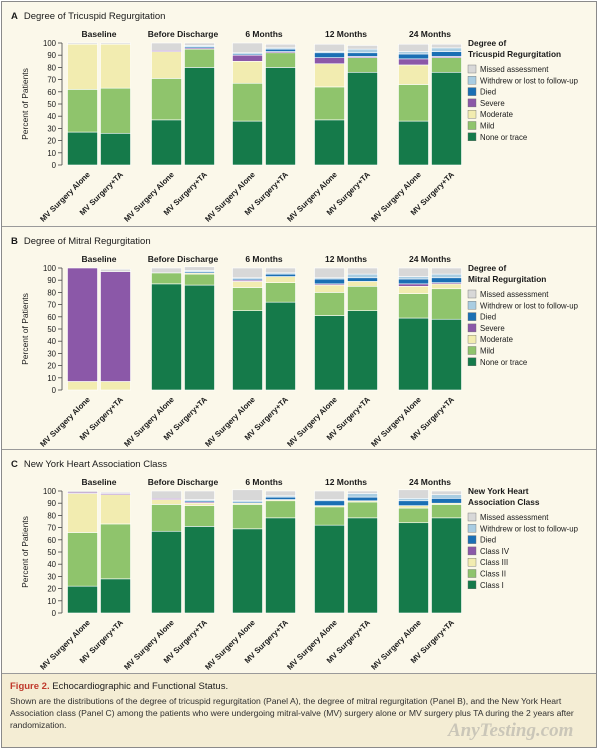 The height and width of the screenshot is (749, 598). Describe the element at coordinates (264, 259) in the screenshot. I see `timepoint-label: 6 Months` at that location.